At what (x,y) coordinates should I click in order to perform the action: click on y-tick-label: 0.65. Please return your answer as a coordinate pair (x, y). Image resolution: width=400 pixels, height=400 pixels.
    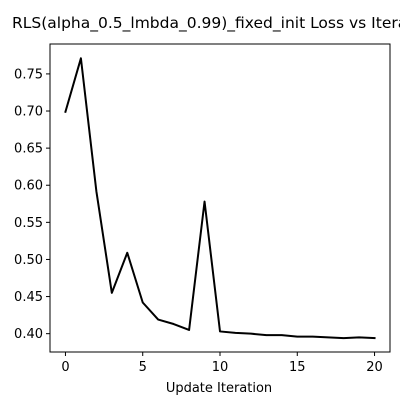
    Looking at the image, I should click on (28, 149).